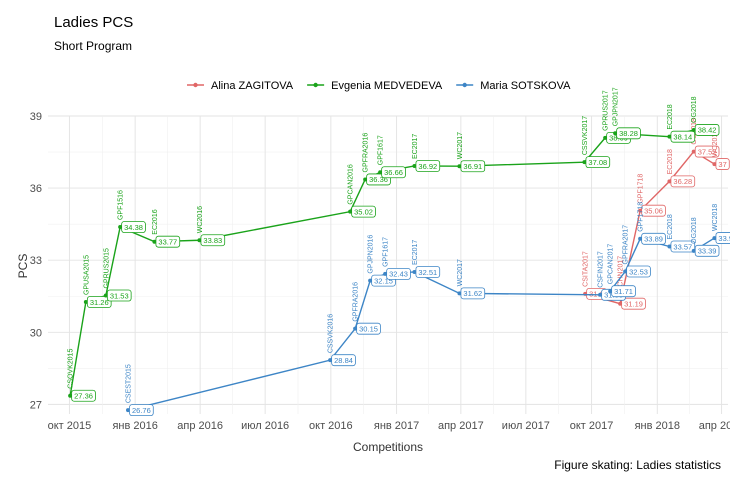 The width and height of the screenshot is (730, 487). What do you see at coordinates (240, 86) in the screenshot?
I see `legend-item: Alina ZAGITOVA` at bounding box center [240, 86].